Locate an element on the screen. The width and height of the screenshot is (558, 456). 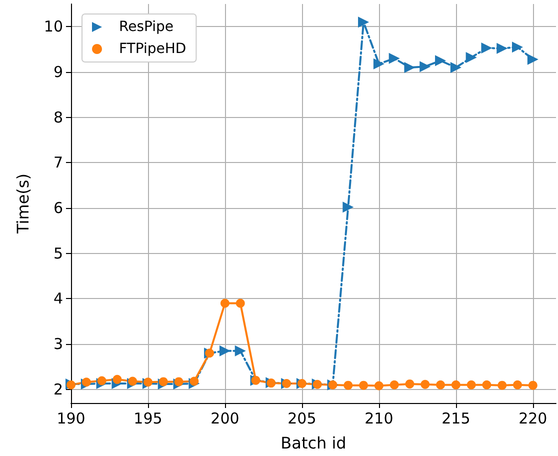
x-axis-title: Batch id is located at coordinates (313, 443).